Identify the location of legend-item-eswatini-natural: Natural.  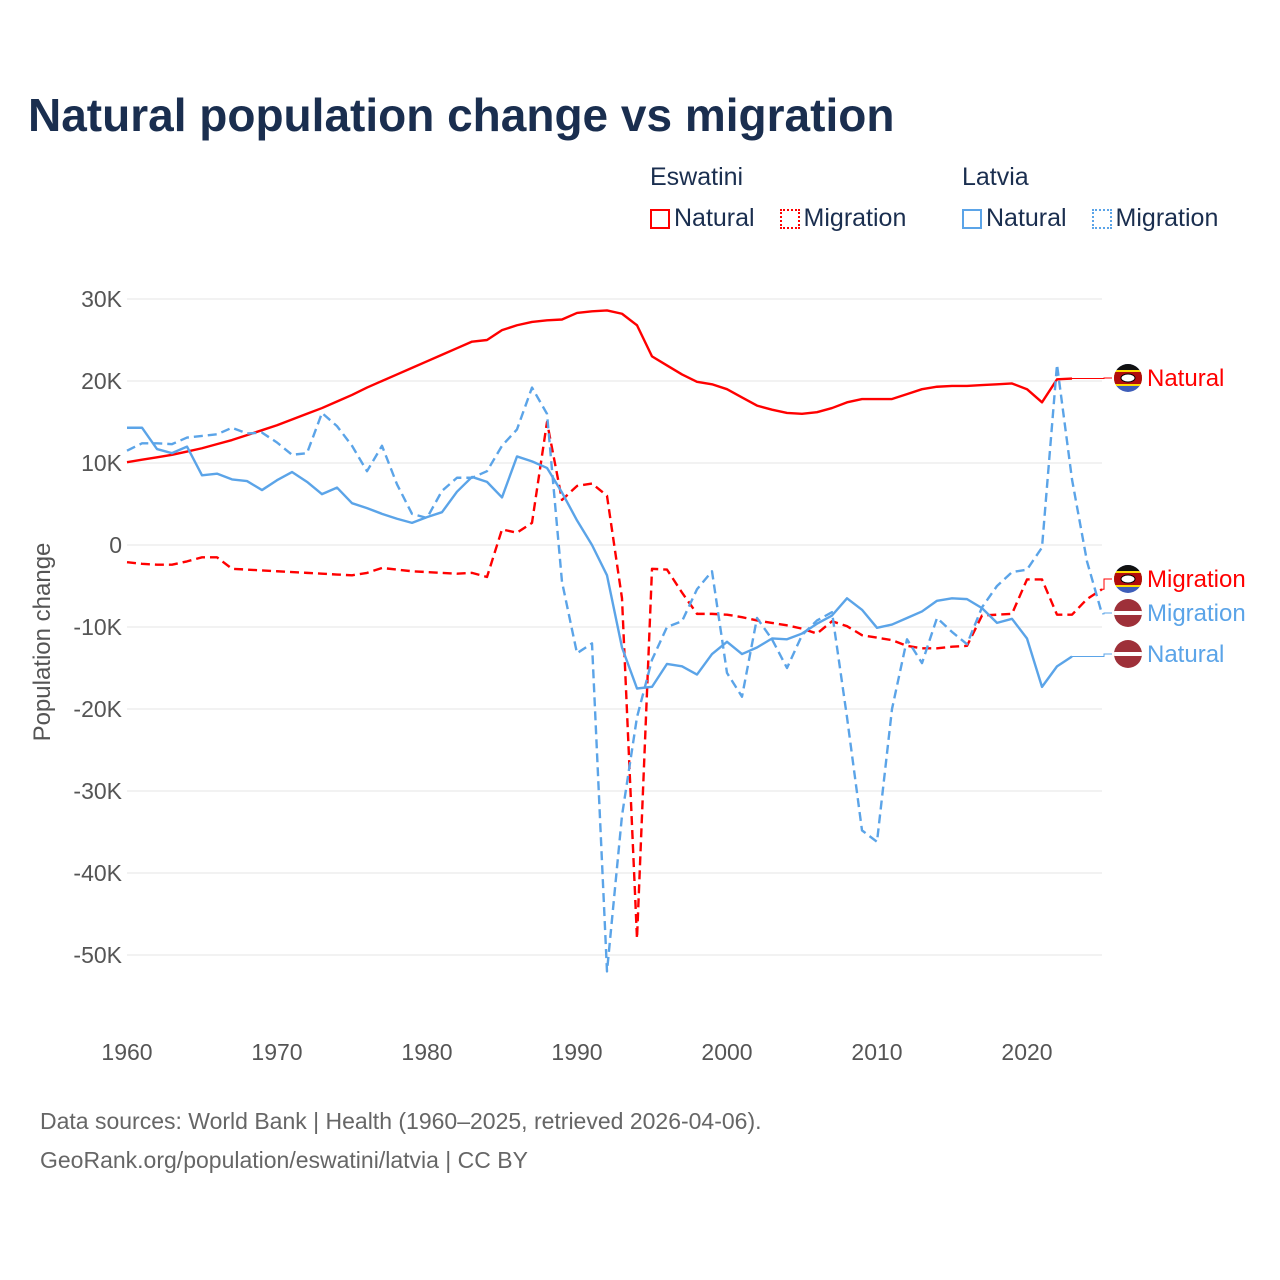
(702, 218).